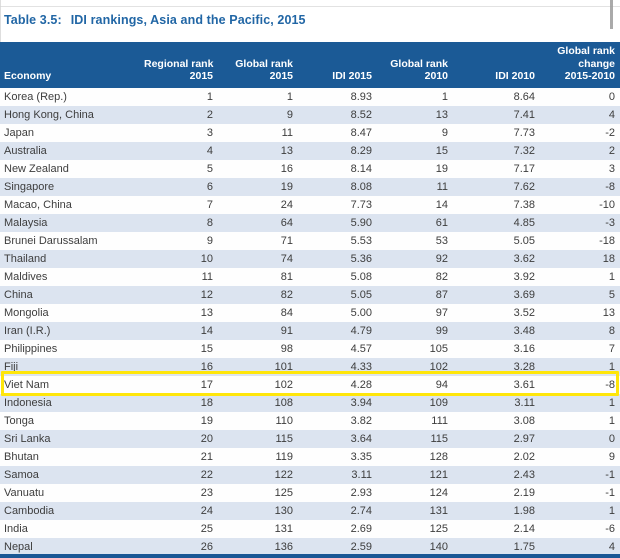 Image resolution: width=620 pixels, height=558 pixels. Describe the element at coordinates (258, 276) in the screenshot. I see `value-cell: 81` at that location.